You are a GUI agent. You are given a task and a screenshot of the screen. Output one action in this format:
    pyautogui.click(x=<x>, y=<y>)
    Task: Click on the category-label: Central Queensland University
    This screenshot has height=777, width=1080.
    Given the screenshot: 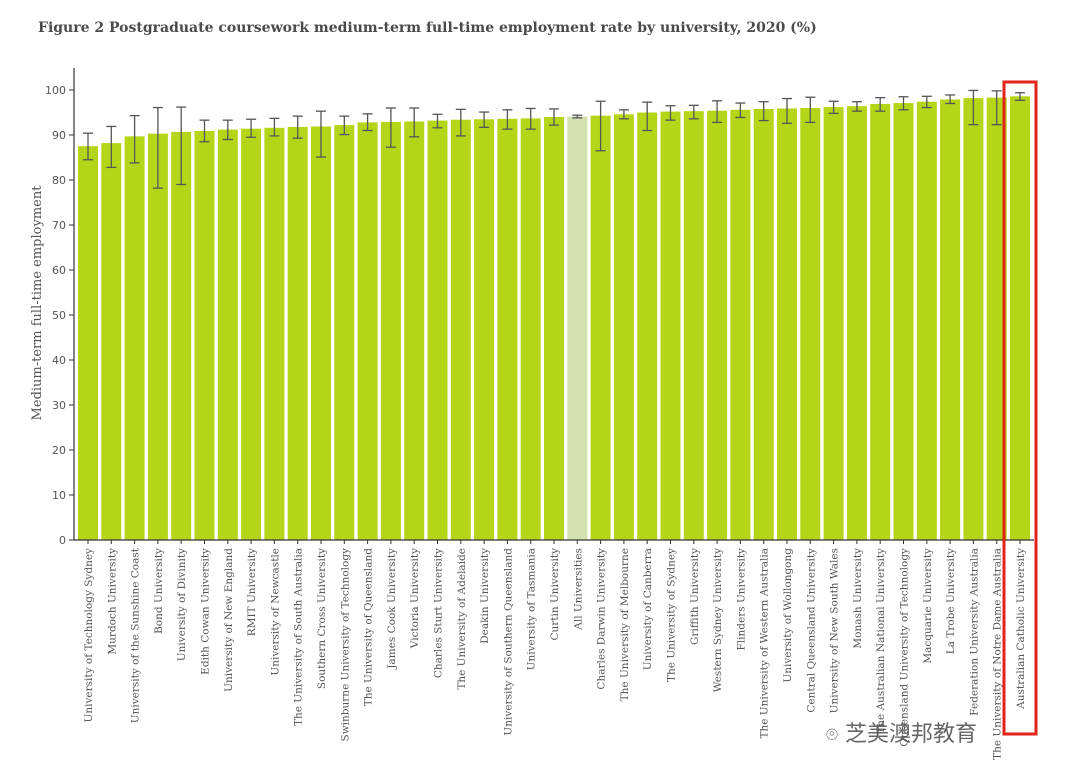 What is the action you would take?
    pyautogui.click(x=811, y=630)
    